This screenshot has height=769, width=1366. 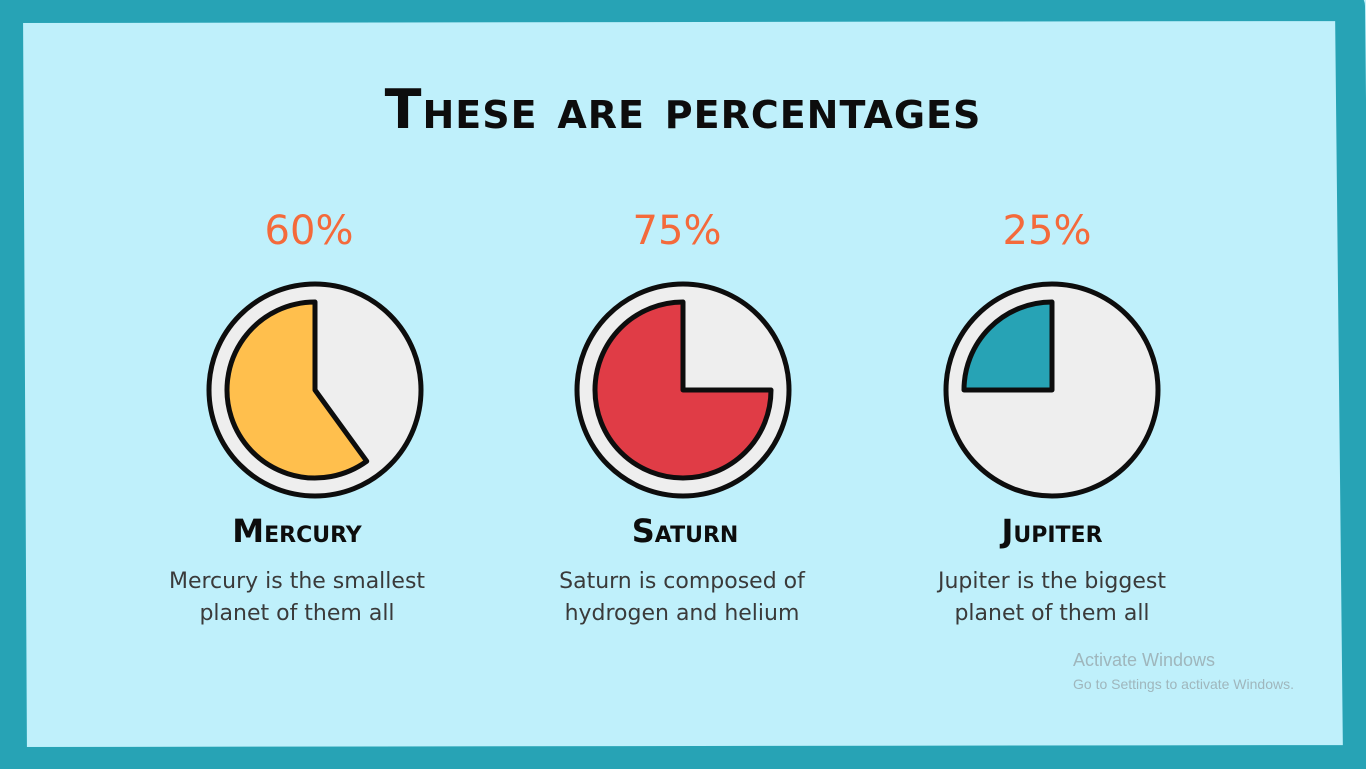 What do you see at coordinates (682, 581) in the screenshot?
I see `saturn-description-line-1: Saturn is composed of` at bounding box center [682, 581].